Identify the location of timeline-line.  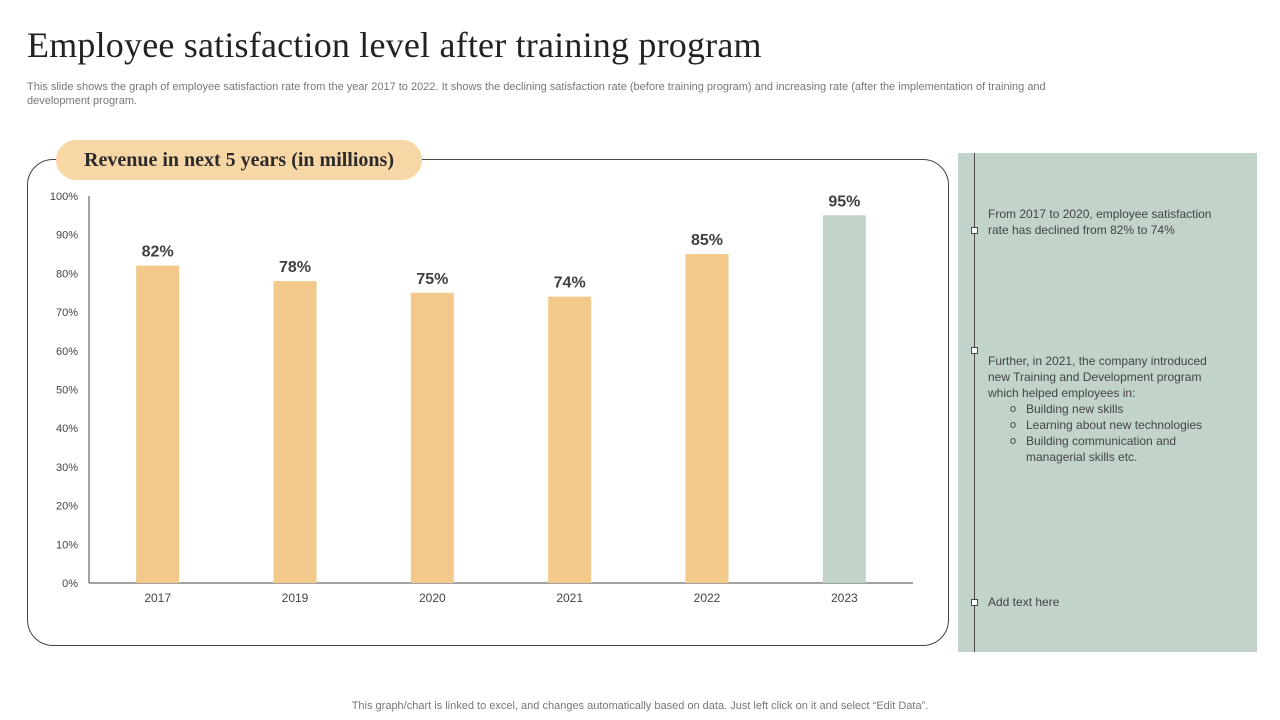
(974, 402).